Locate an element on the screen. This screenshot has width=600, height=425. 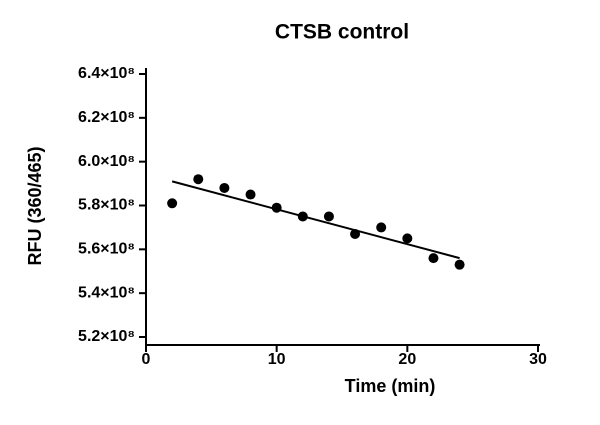
y-tick-label: 5.4×10⁸ is located at coordinates (106, 292).